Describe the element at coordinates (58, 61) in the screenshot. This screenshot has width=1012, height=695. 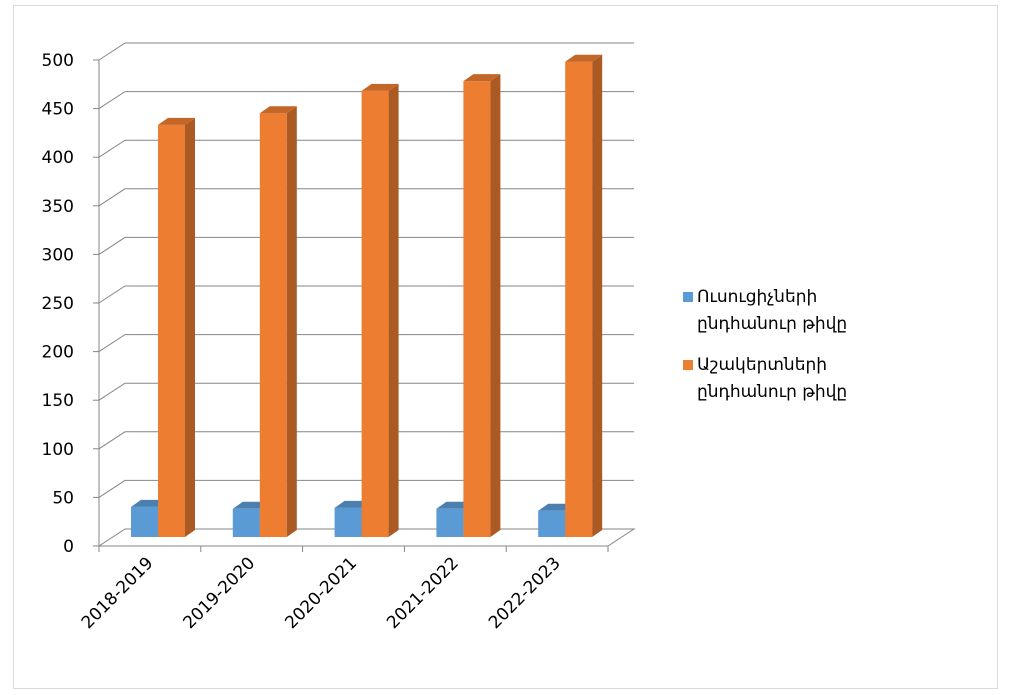
I see `y-tick-label: 500` at that location.